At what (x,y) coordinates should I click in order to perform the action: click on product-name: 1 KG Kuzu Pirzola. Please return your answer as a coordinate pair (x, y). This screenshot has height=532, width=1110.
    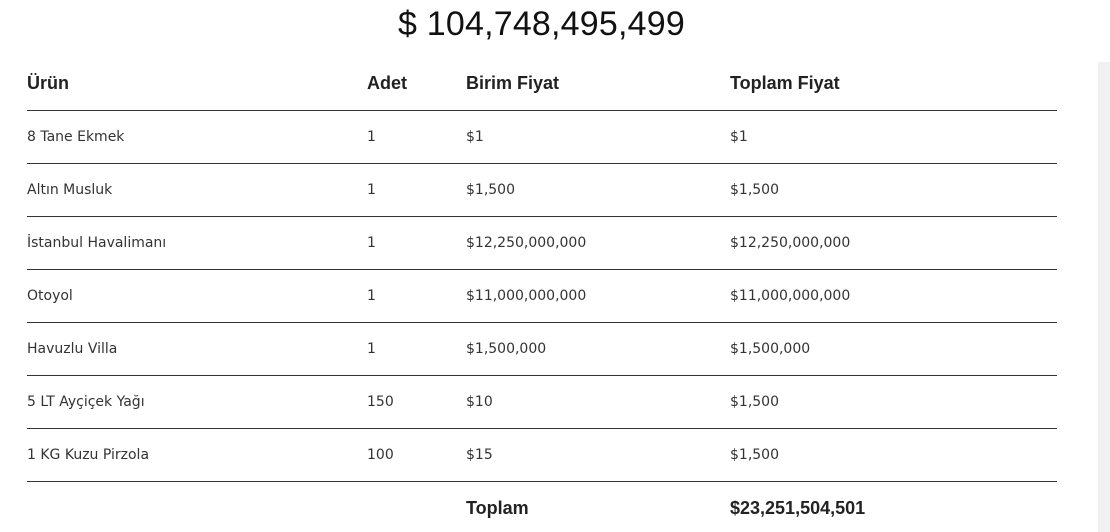
    Looking at the image, I should click on (197, 455).